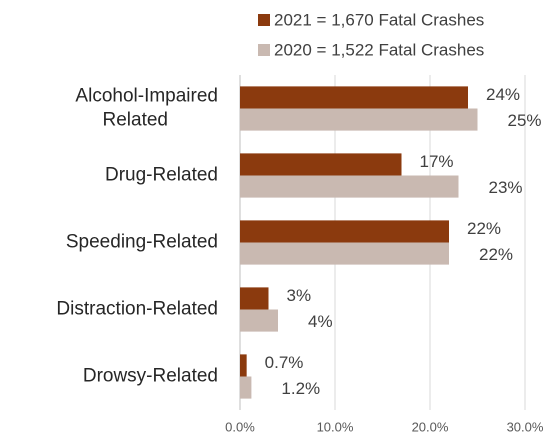  I want to click on data-label: 1.2%, so click(300, 388).